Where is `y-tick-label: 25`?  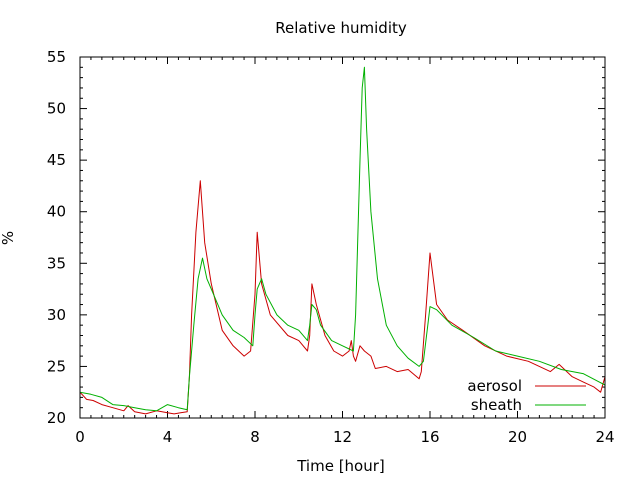 y-tick-label: 25 is located at coordinates (56, 366).